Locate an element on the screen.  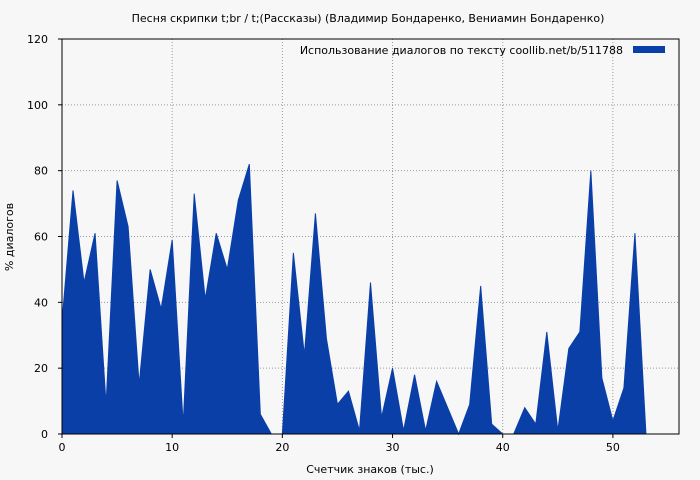
y-tick-label: 60 is located at coordinates (41, 237).